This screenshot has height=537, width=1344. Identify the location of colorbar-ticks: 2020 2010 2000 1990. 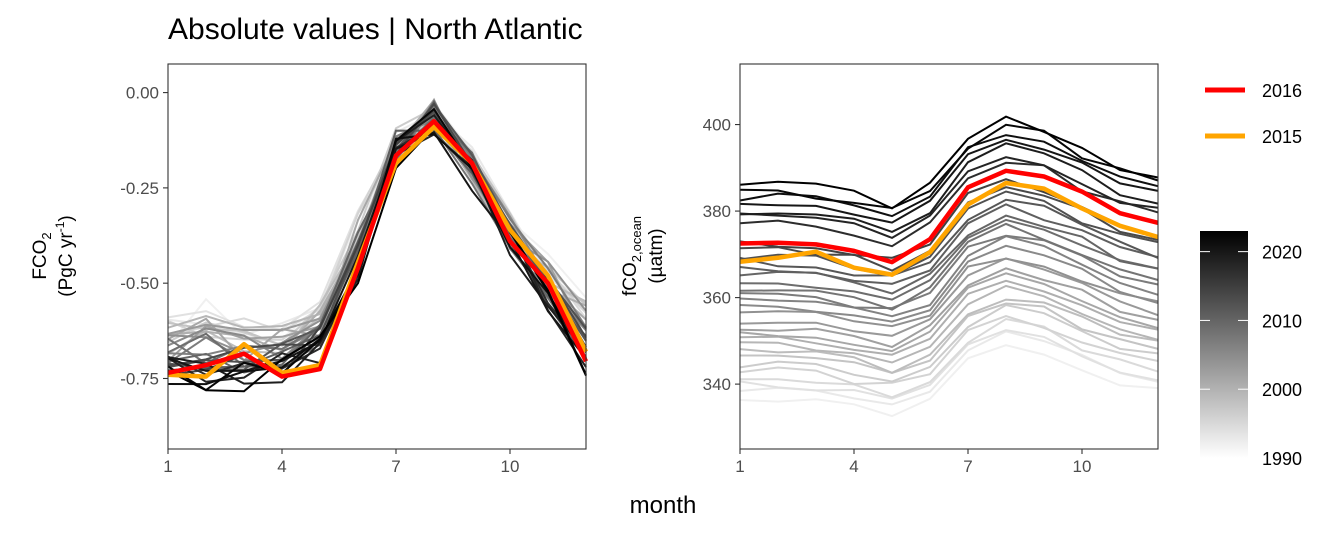
(1251, 356).